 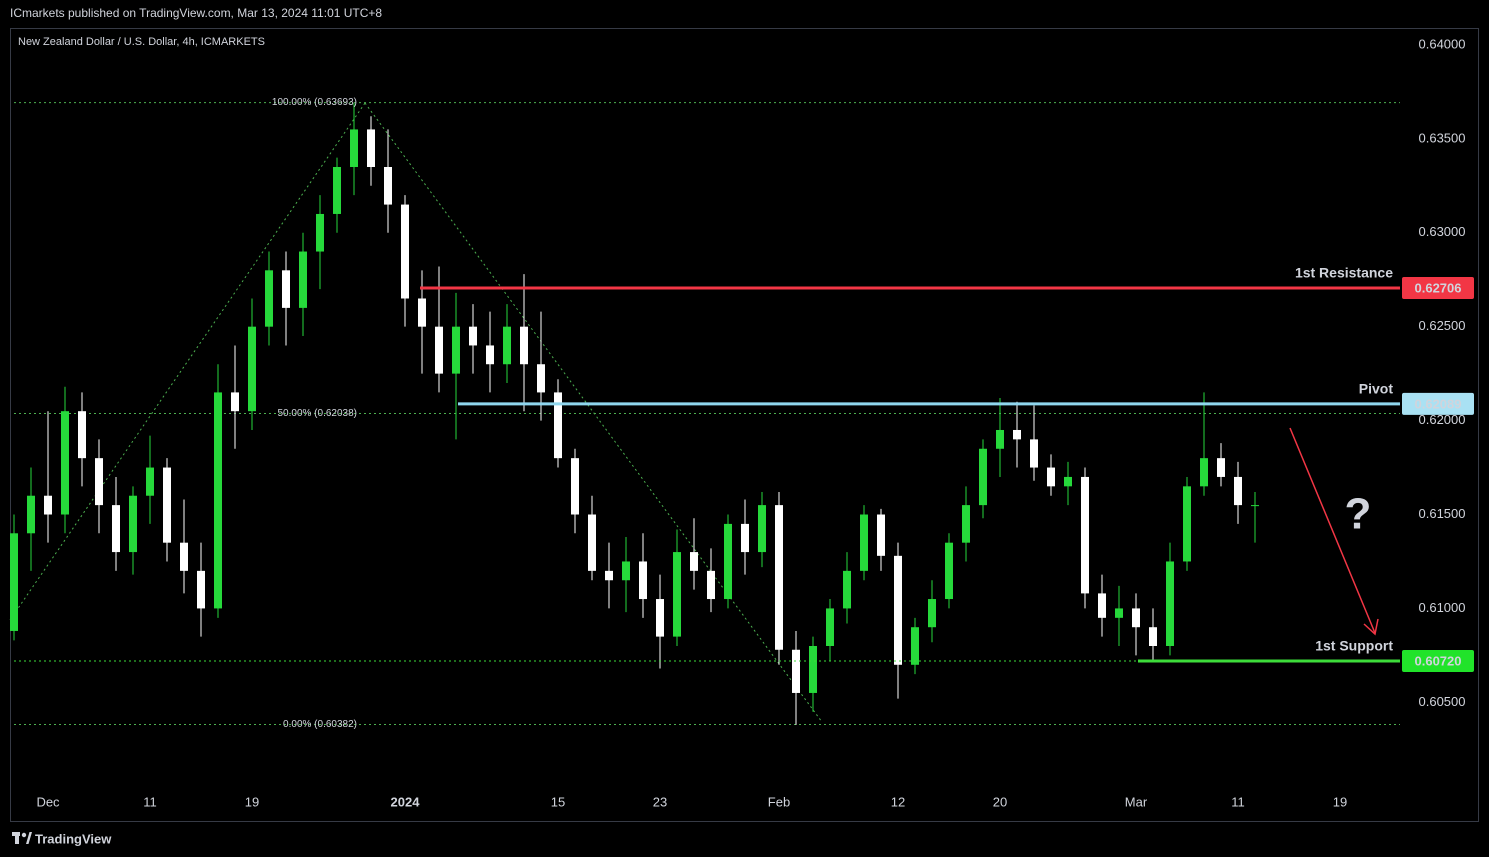 What do you see at coordinates (660, 801) in the screenshot?
I see `x-tick-label: 23` at bounding box center [660, 801].